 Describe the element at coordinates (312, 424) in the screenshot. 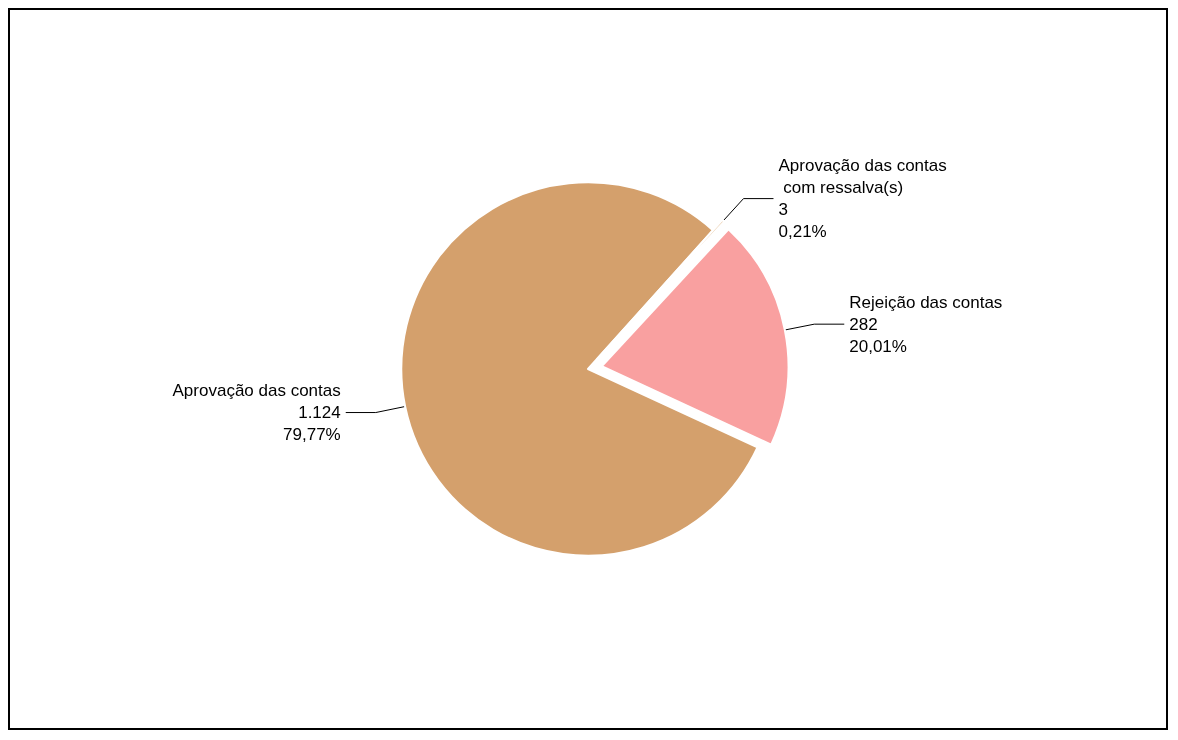

I see `data-label: 1.124 79,77%` at that location.